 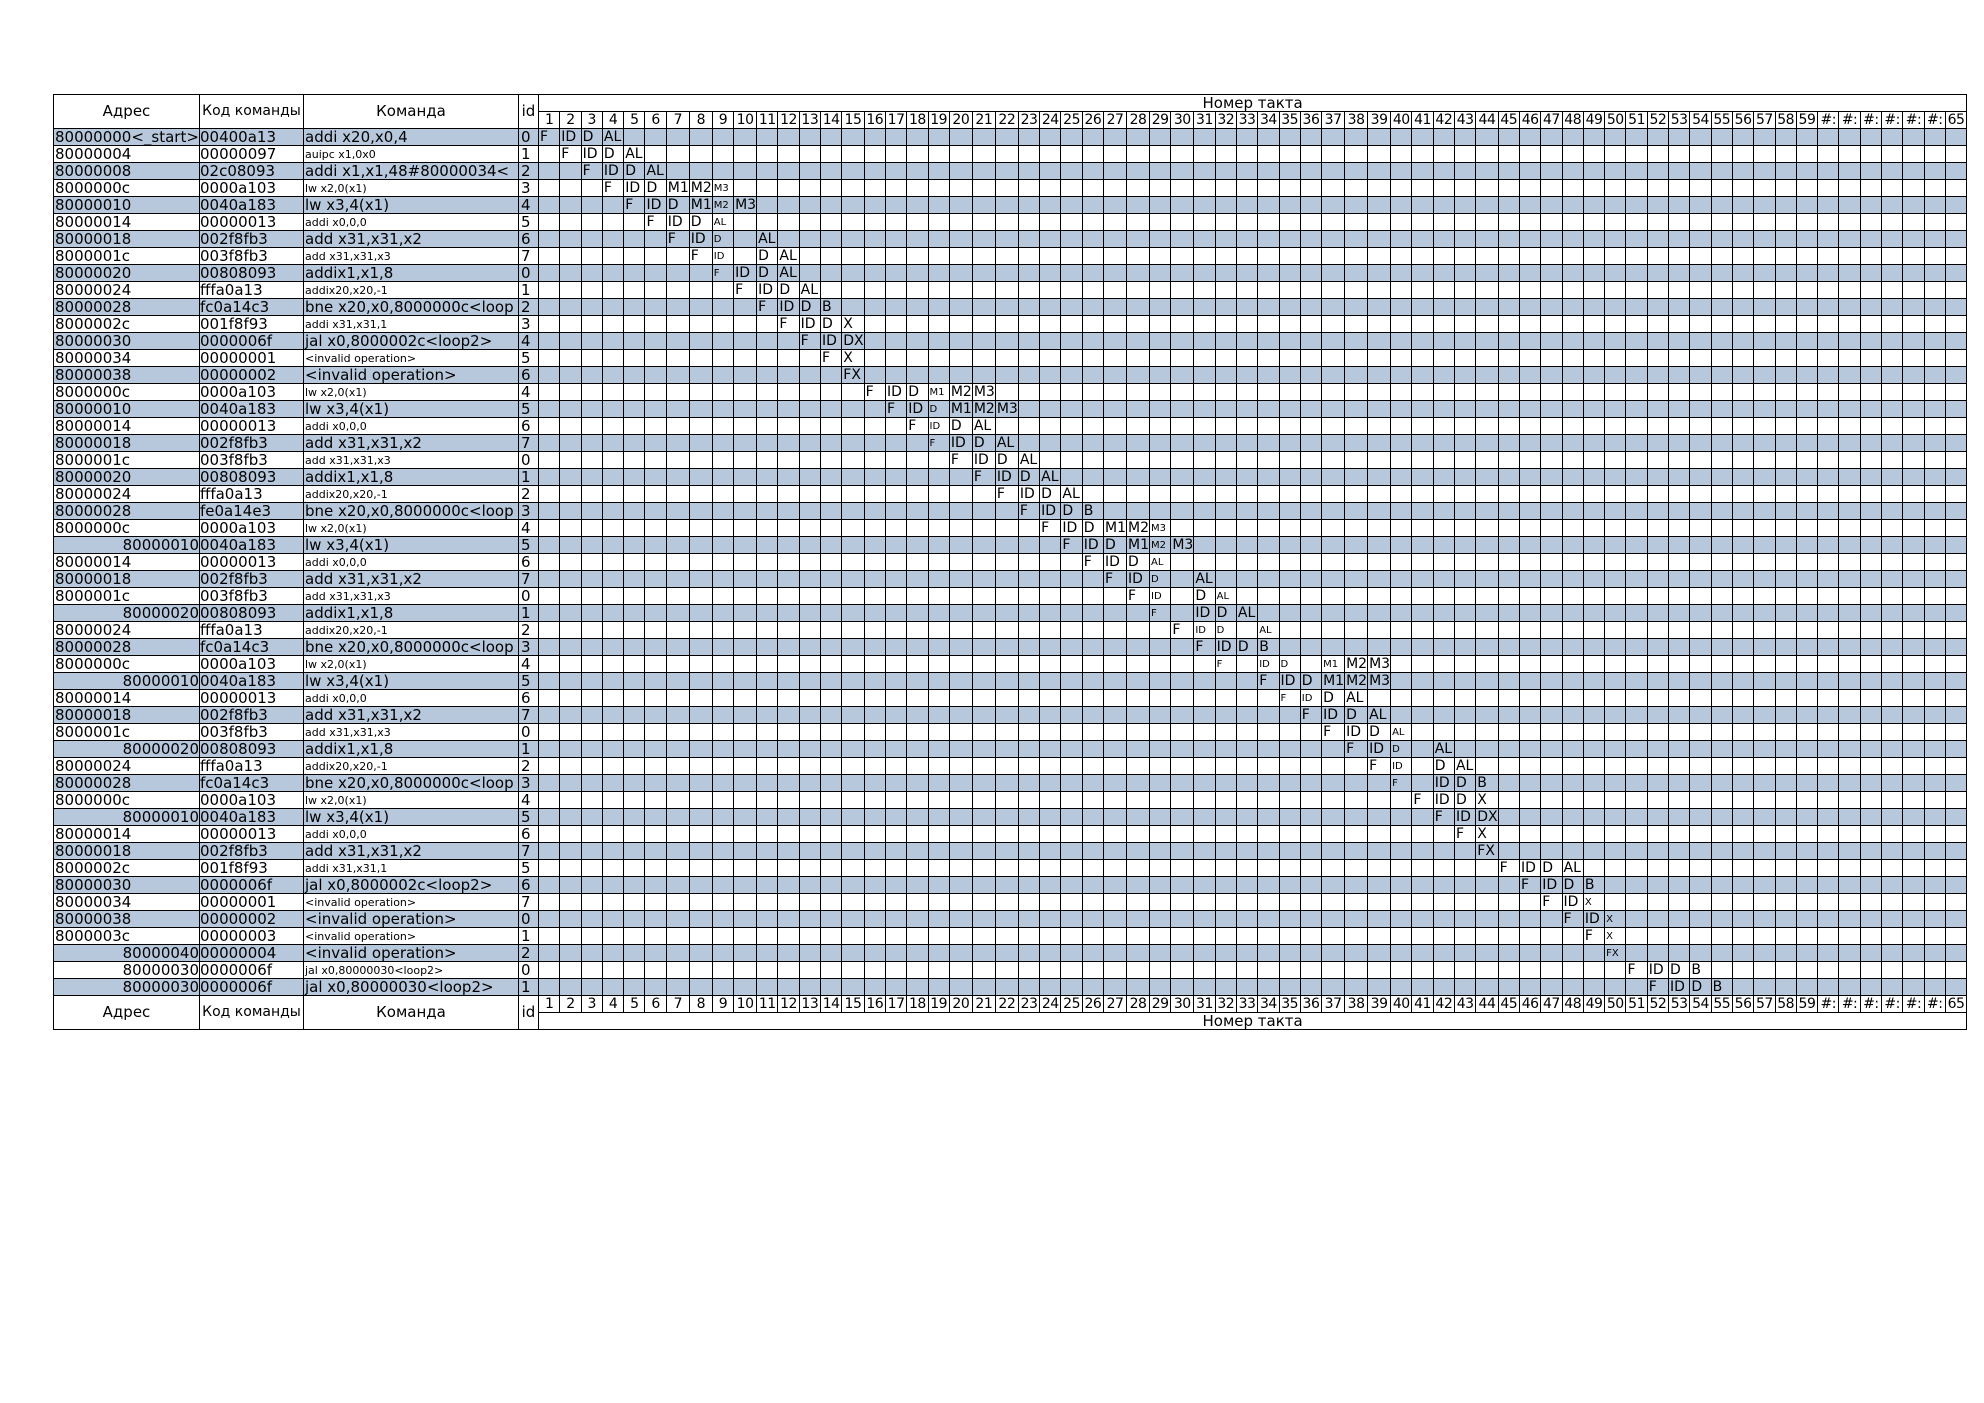 What do you see at coordinates (917, 120) in the screenshot?
I see `clock-tick: 18` at bounding box center [917, 120].